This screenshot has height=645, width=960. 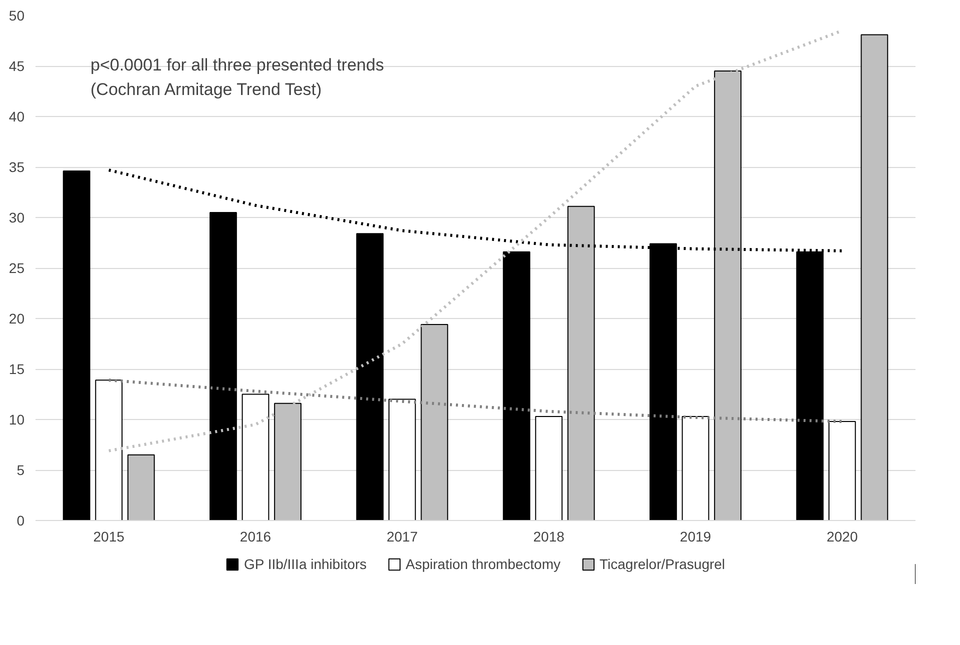 I want to click on x-tick-label: 2015, so click(x=109, y=536).